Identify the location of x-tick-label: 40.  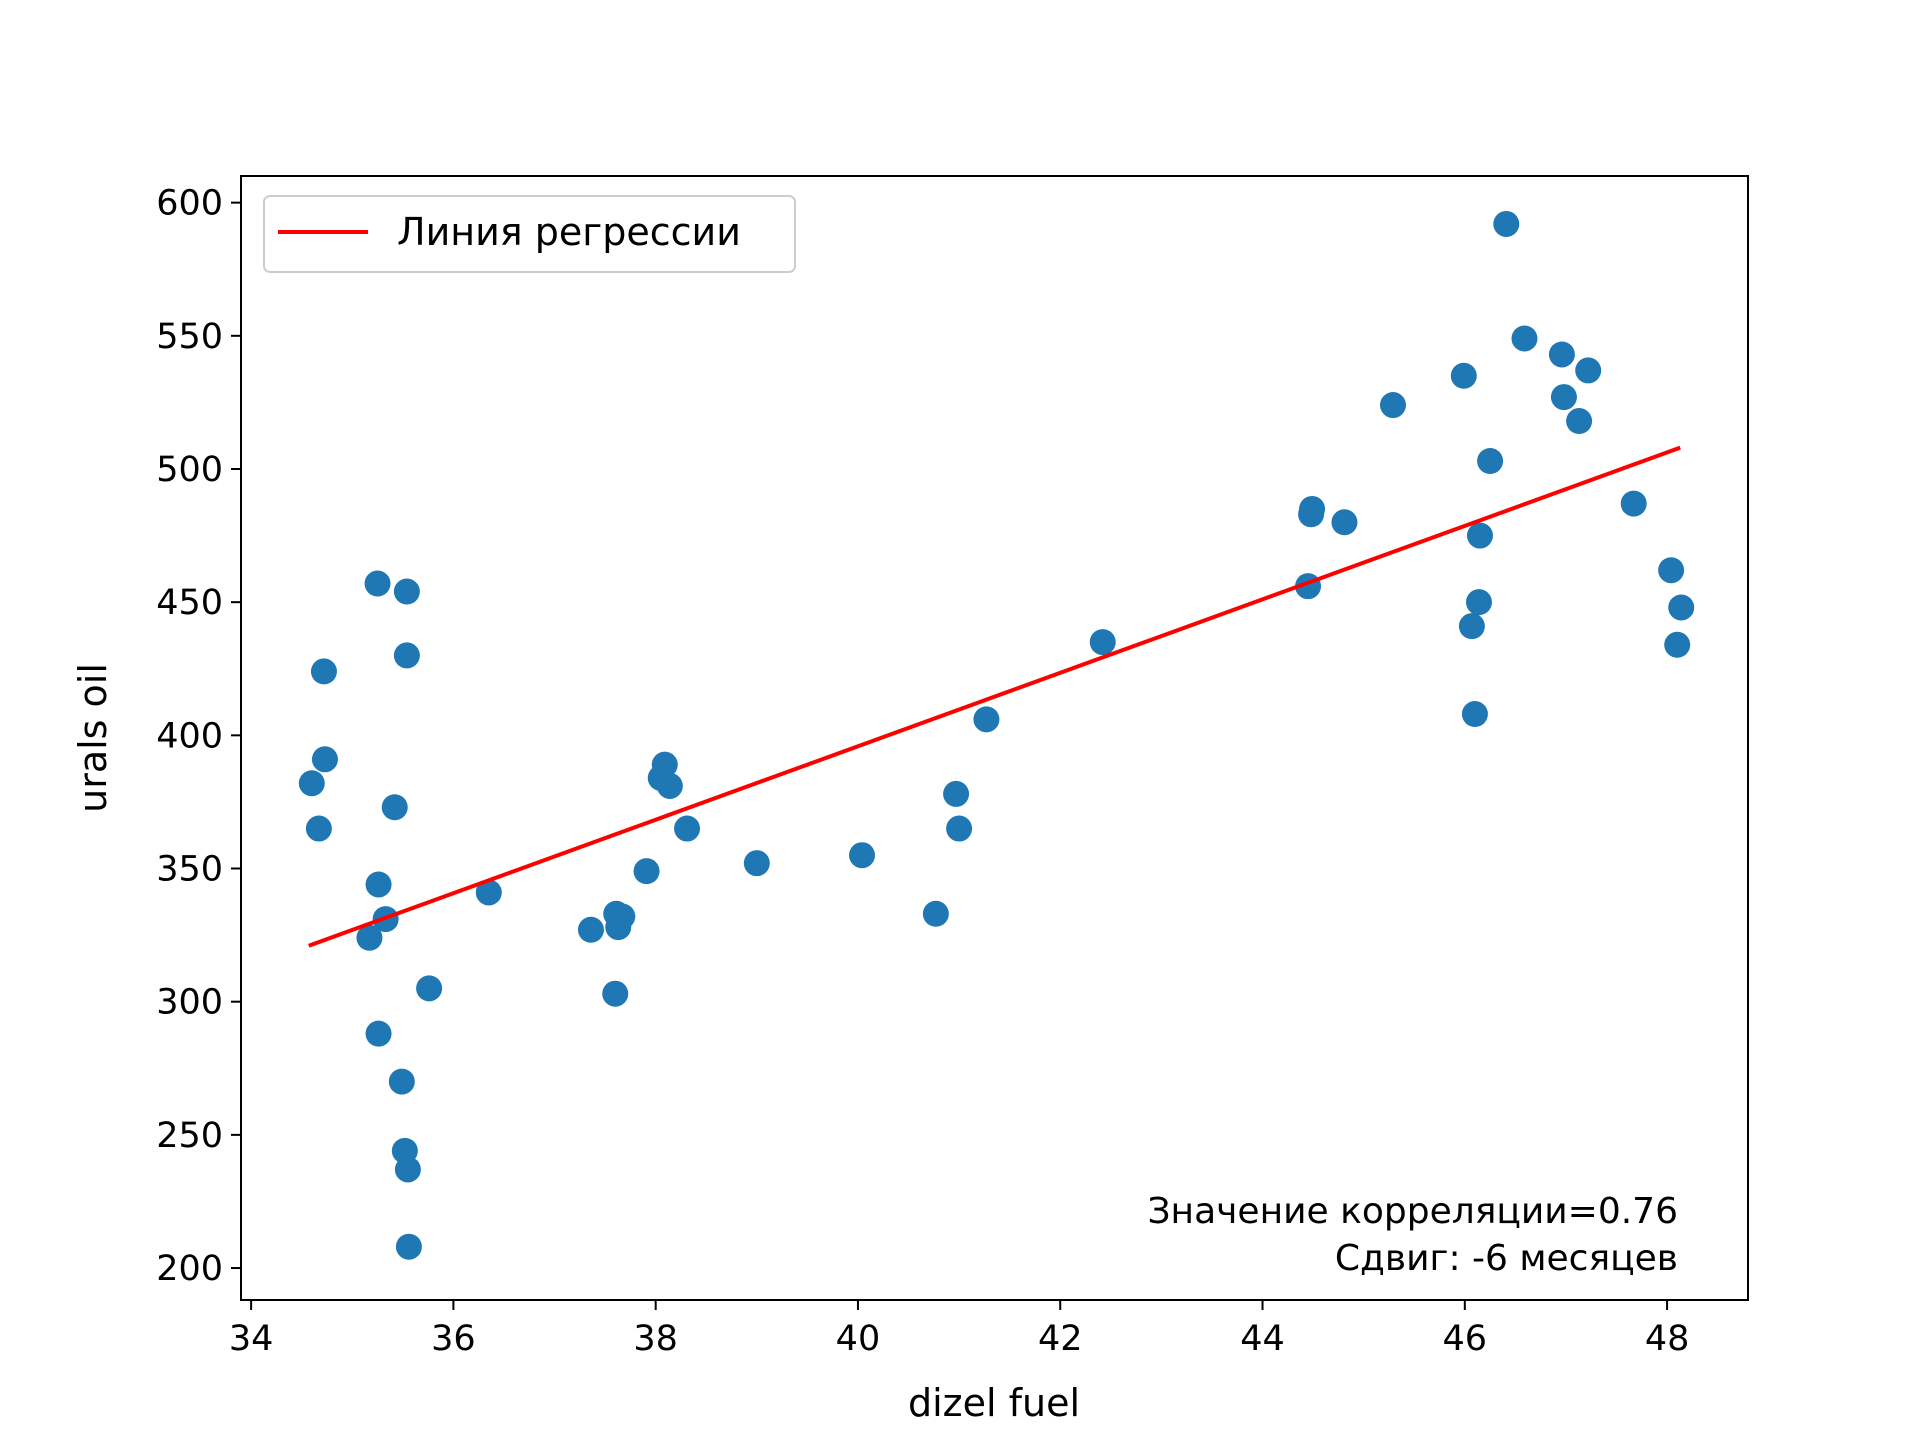
(858, 1339).